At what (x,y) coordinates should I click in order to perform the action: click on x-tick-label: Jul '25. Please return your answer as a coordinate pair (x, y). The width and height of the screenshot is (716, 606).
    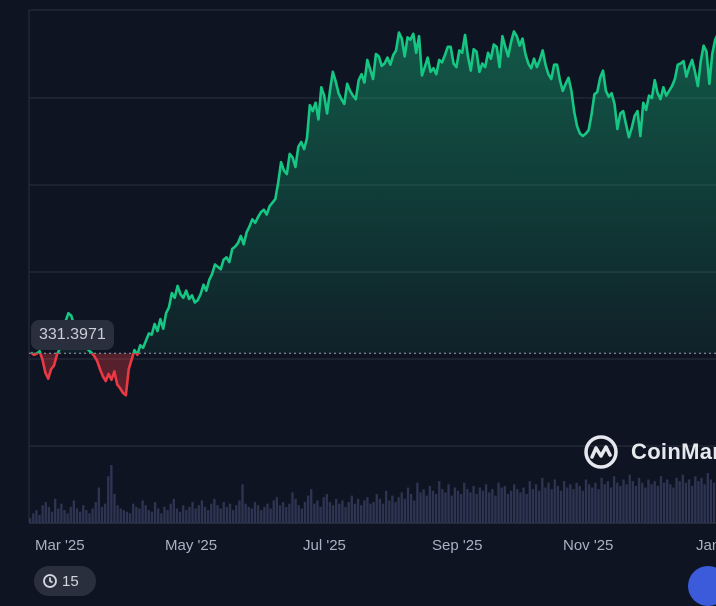
    Looking at the image, I should click on (324, 545).